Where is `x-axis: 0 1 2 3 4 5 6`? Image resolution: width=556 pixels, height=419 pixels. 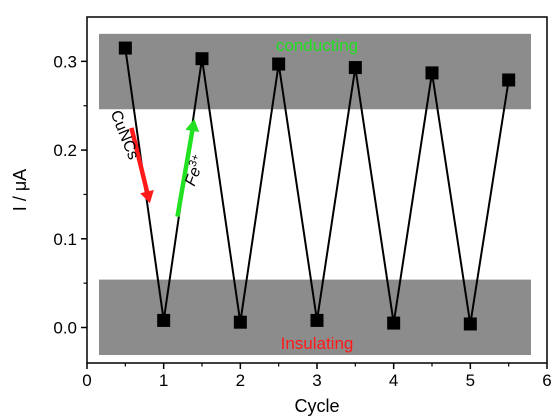 x-axis: 0 1 2 3 4 5 6 is located at coordinates (317, 376).